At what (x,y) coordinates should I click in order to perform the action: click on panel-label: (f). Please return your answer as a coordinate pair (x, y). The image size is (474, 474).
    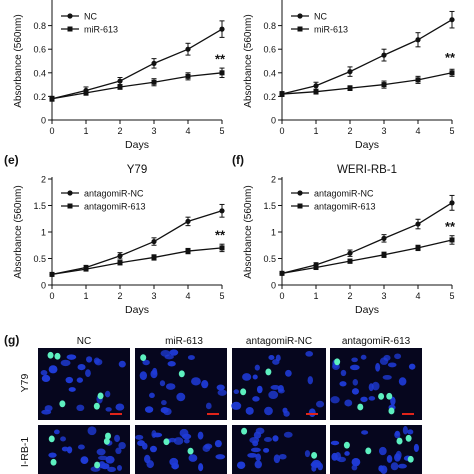
    Looking at the image, I should click on (238, 160).